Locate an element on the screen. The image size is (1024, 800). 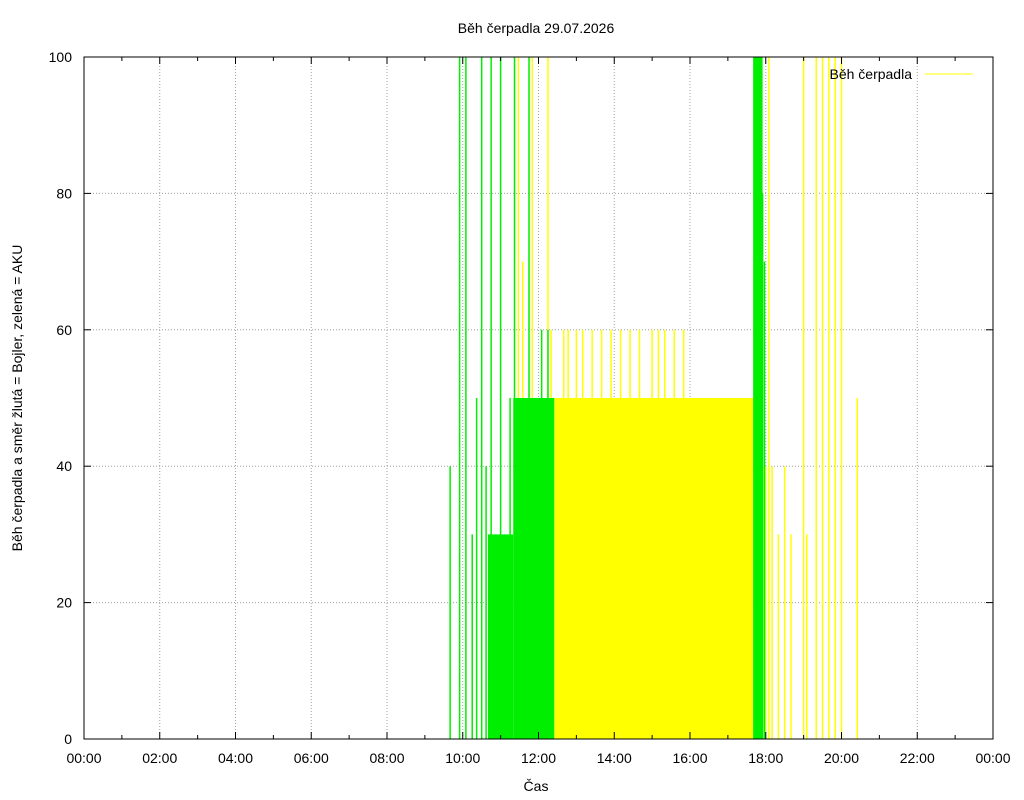
x-axis-label: Čas is located at coordinates (536, 786).